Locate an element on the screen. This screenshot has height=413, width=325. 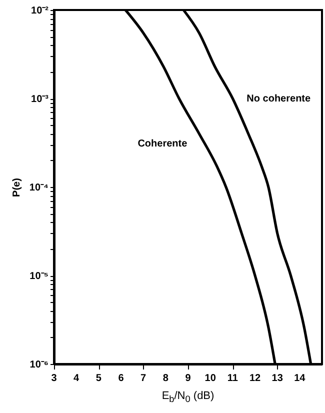
y-tick-label: 10⁻⁶ is located at coordinates (39, 365).